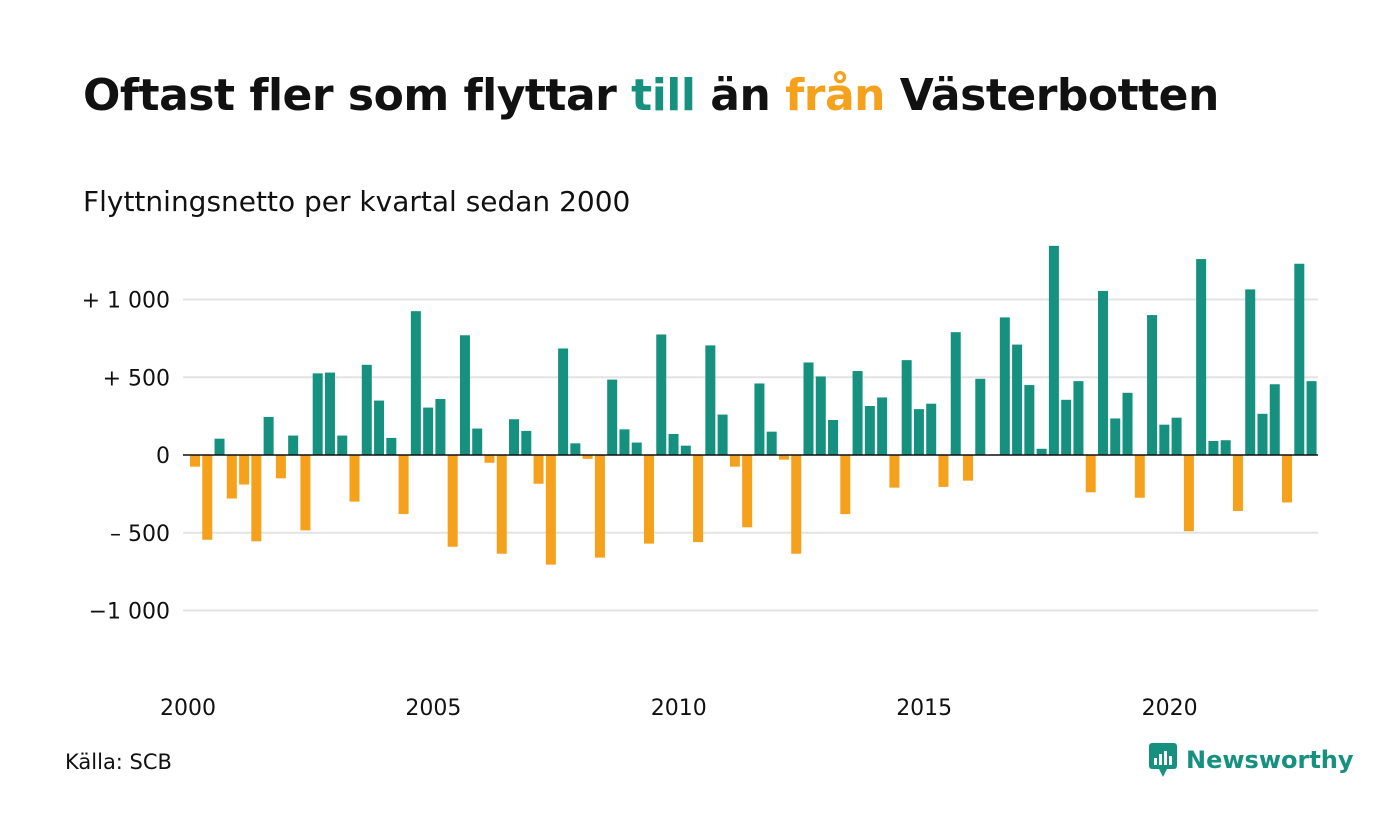 The image size is (1400, 840). I want to click on bar-q68, so click(1017, 399).